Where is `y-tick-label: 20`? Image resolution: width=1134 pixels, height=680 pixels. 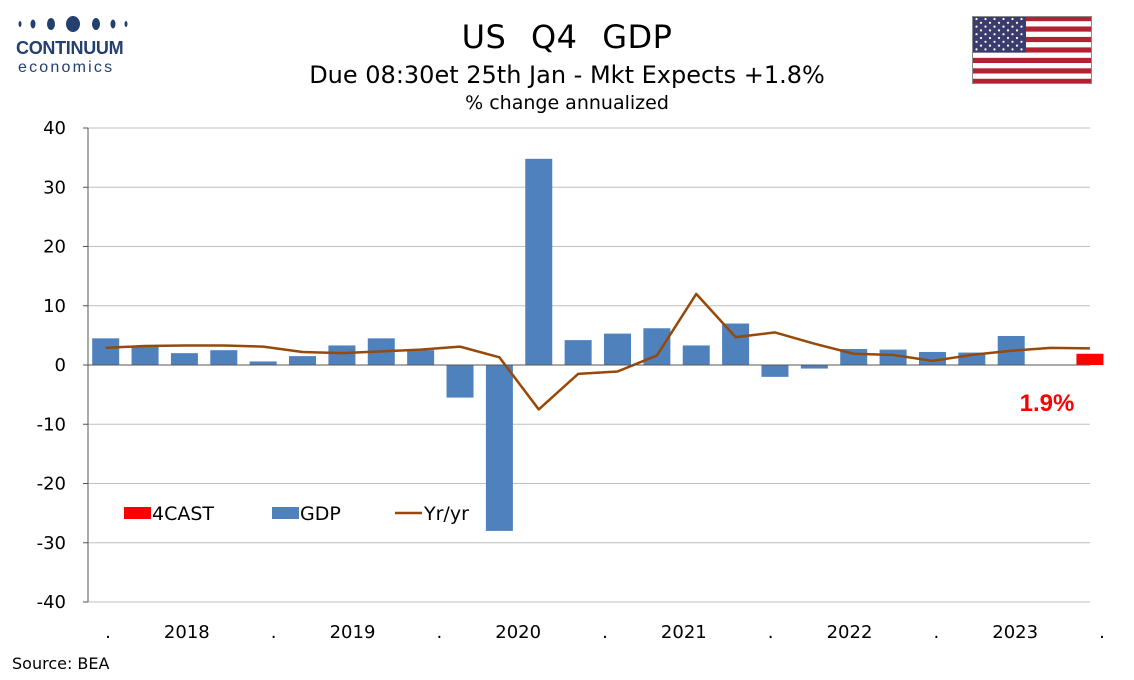 y-tick-label: 20 is located at coordinates (54, 247).